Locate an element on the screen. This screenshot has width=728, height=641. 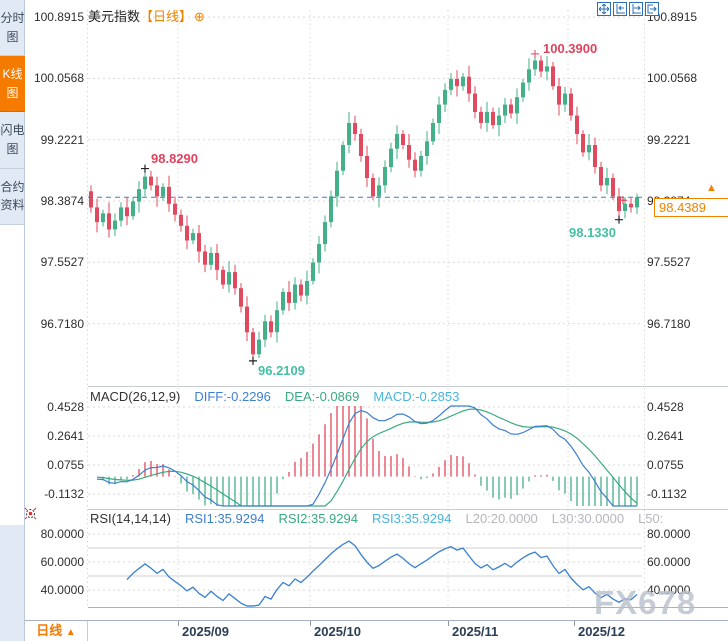
sidebar: 分时图 K线图 闪电图 合约资料 is located at coordinates (12, 320).